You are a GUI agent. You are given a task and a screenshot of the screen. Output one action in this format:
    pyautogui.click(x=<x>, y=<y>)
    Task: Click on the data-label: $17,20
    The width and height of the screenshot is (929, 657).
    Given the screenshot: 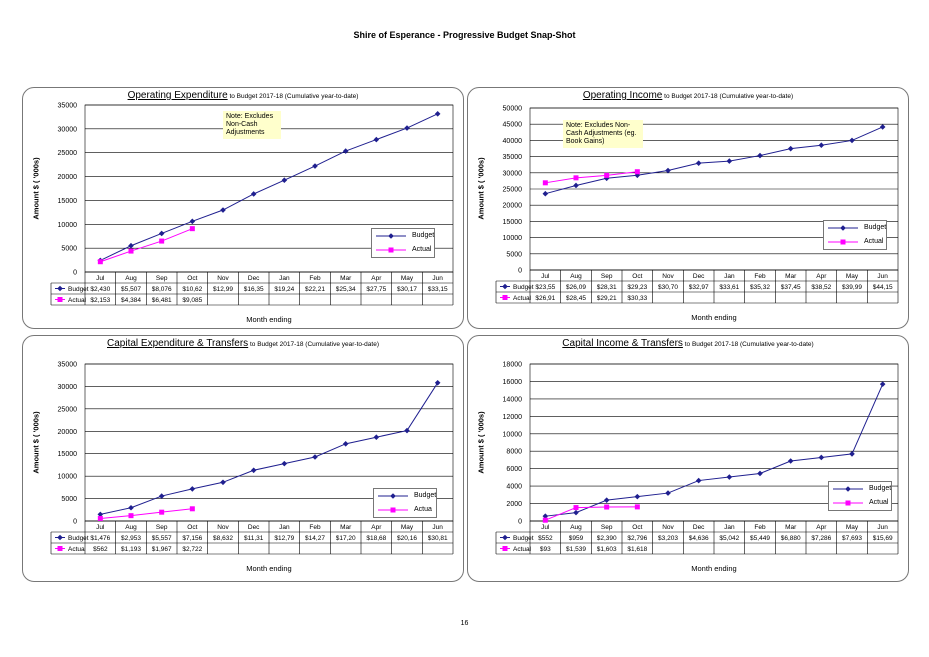 What is the action you would take?
    pyautogui.click(x=346, y=538)
    